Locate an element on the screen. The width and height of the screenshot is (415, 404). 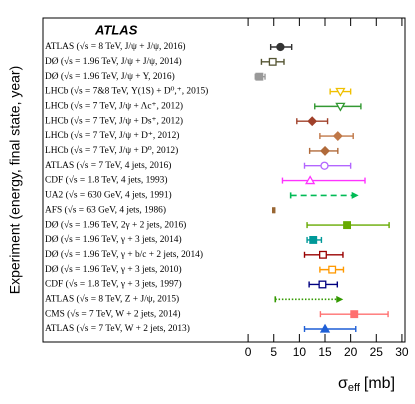
row-label: LHCb (√s = 7 TeV, J/ψ + D⁰, 2012) is located at coordinates (111, 150).